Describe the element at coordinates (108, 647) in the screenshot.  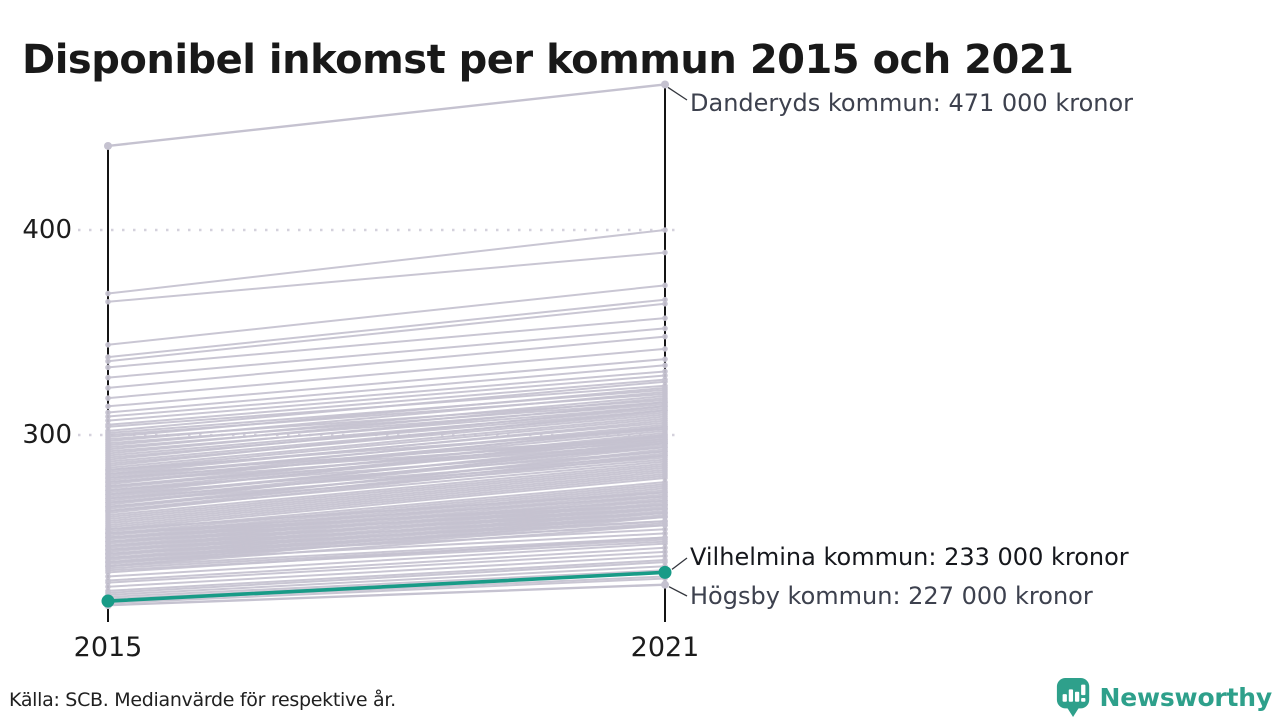
I see `x-axis-label-2015: 2015` at that location.